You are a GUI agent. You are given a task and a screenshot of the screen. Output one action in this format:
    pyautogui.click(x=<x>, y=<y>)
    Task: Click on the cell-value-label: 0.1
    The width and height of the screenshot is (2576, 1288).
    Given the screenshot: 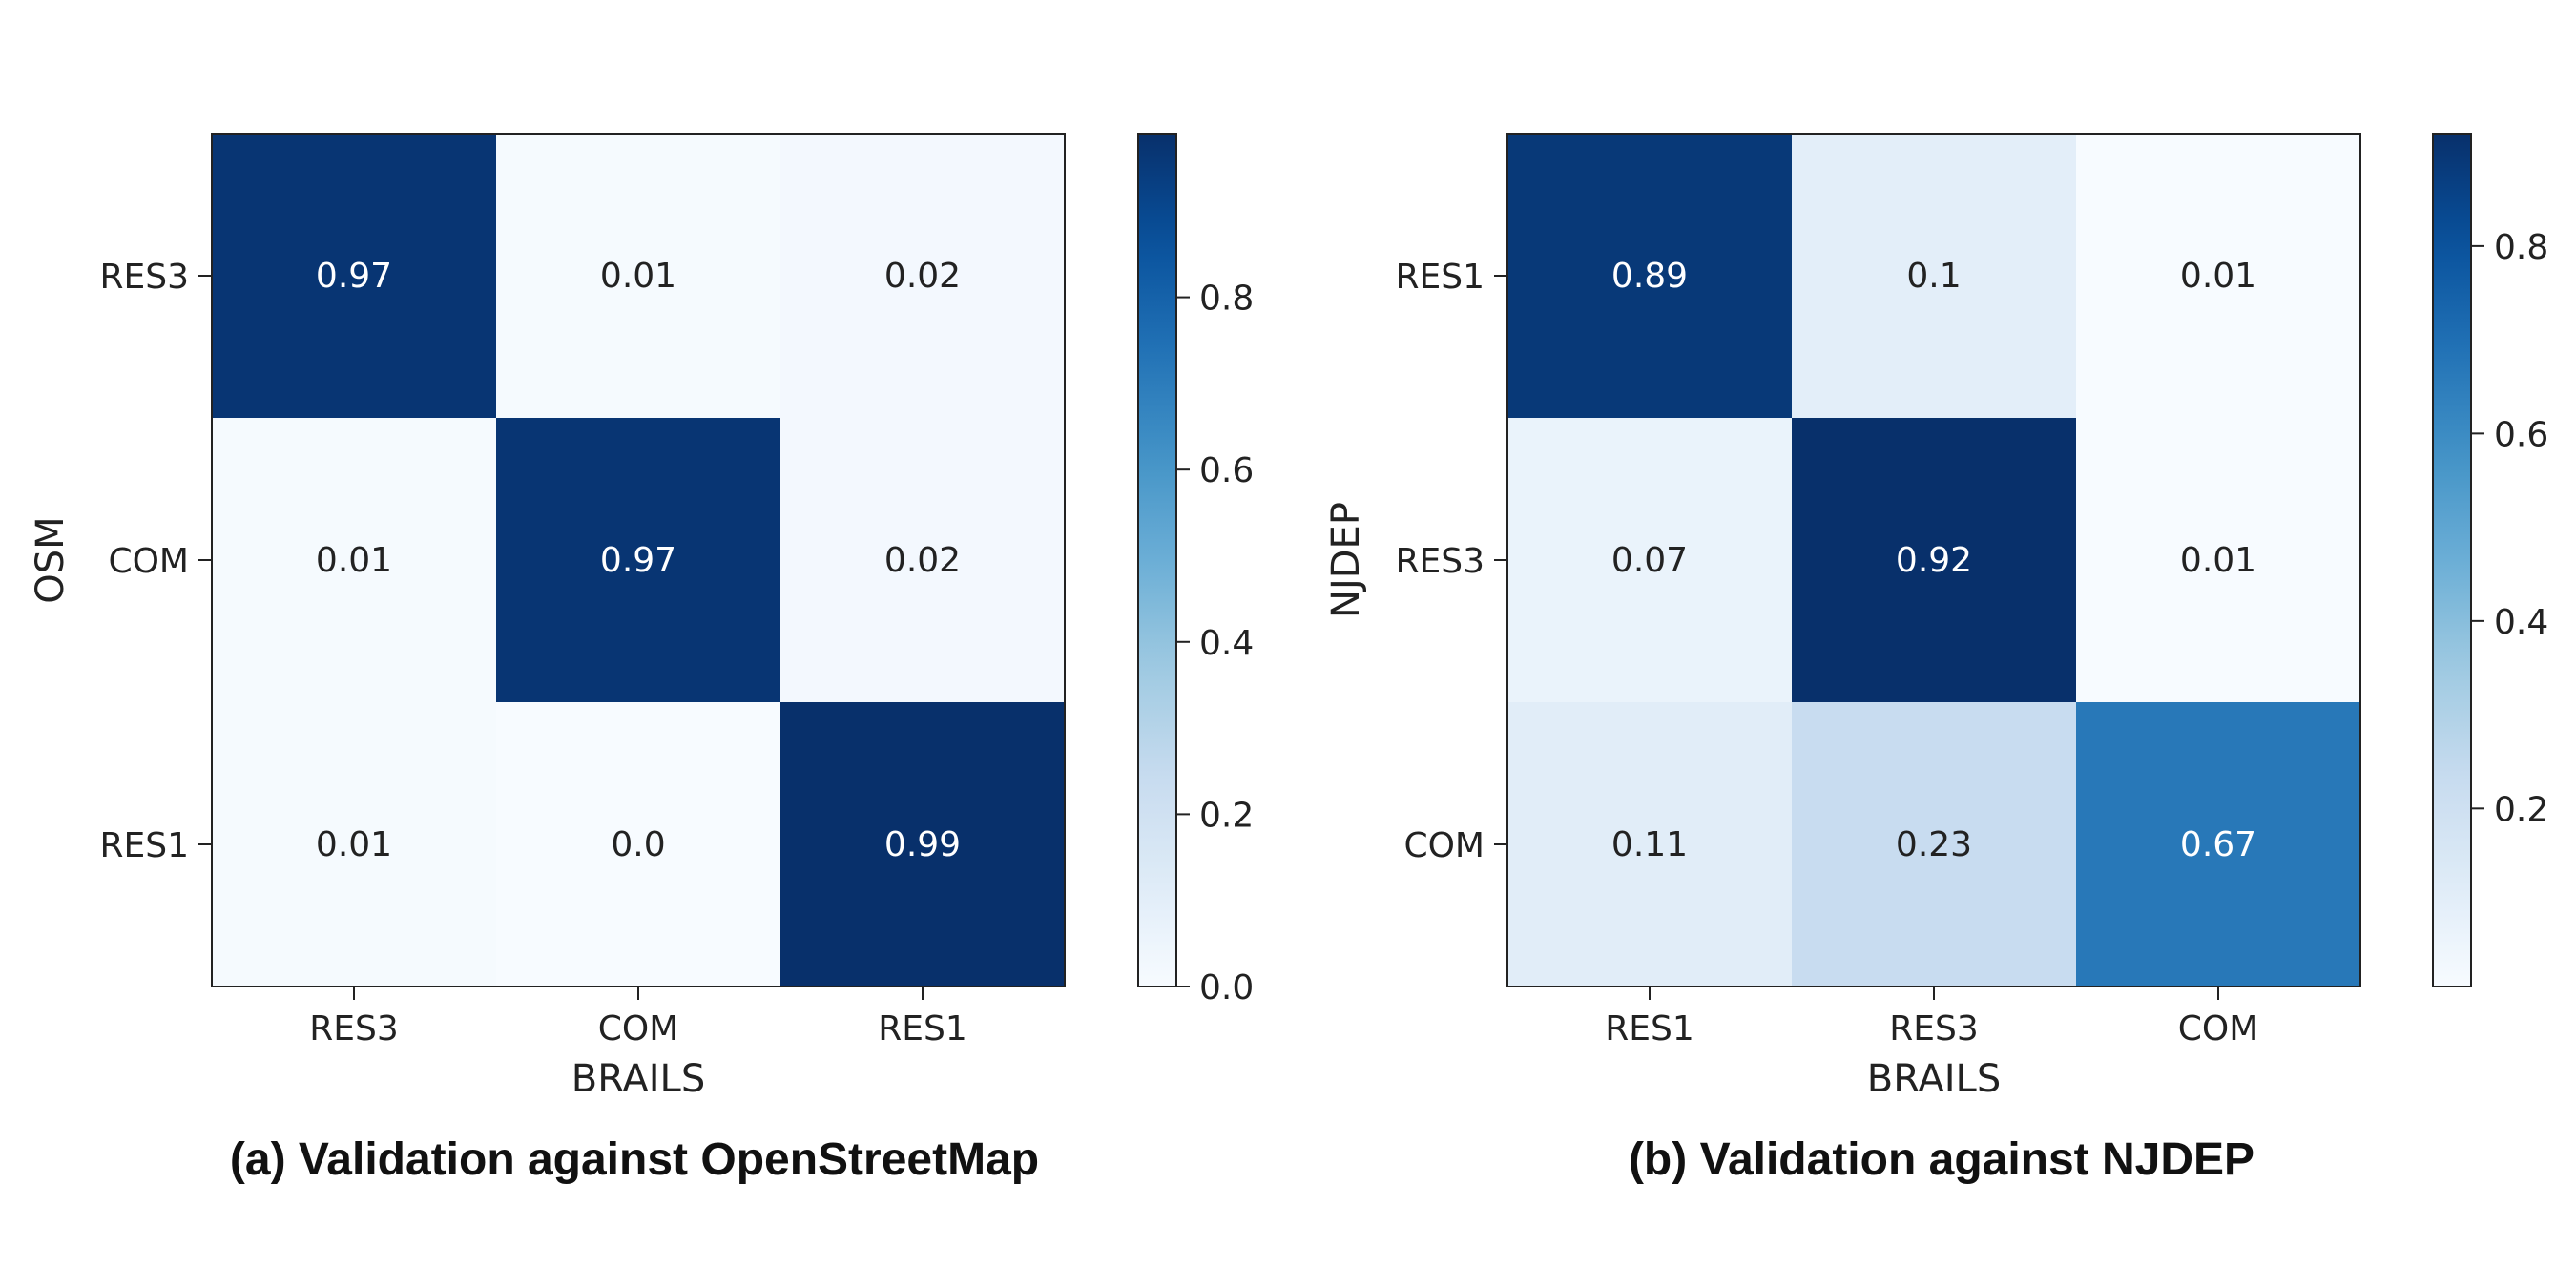 What is the action you would take?
    pyautogui.click(x=1933, y=276)
    